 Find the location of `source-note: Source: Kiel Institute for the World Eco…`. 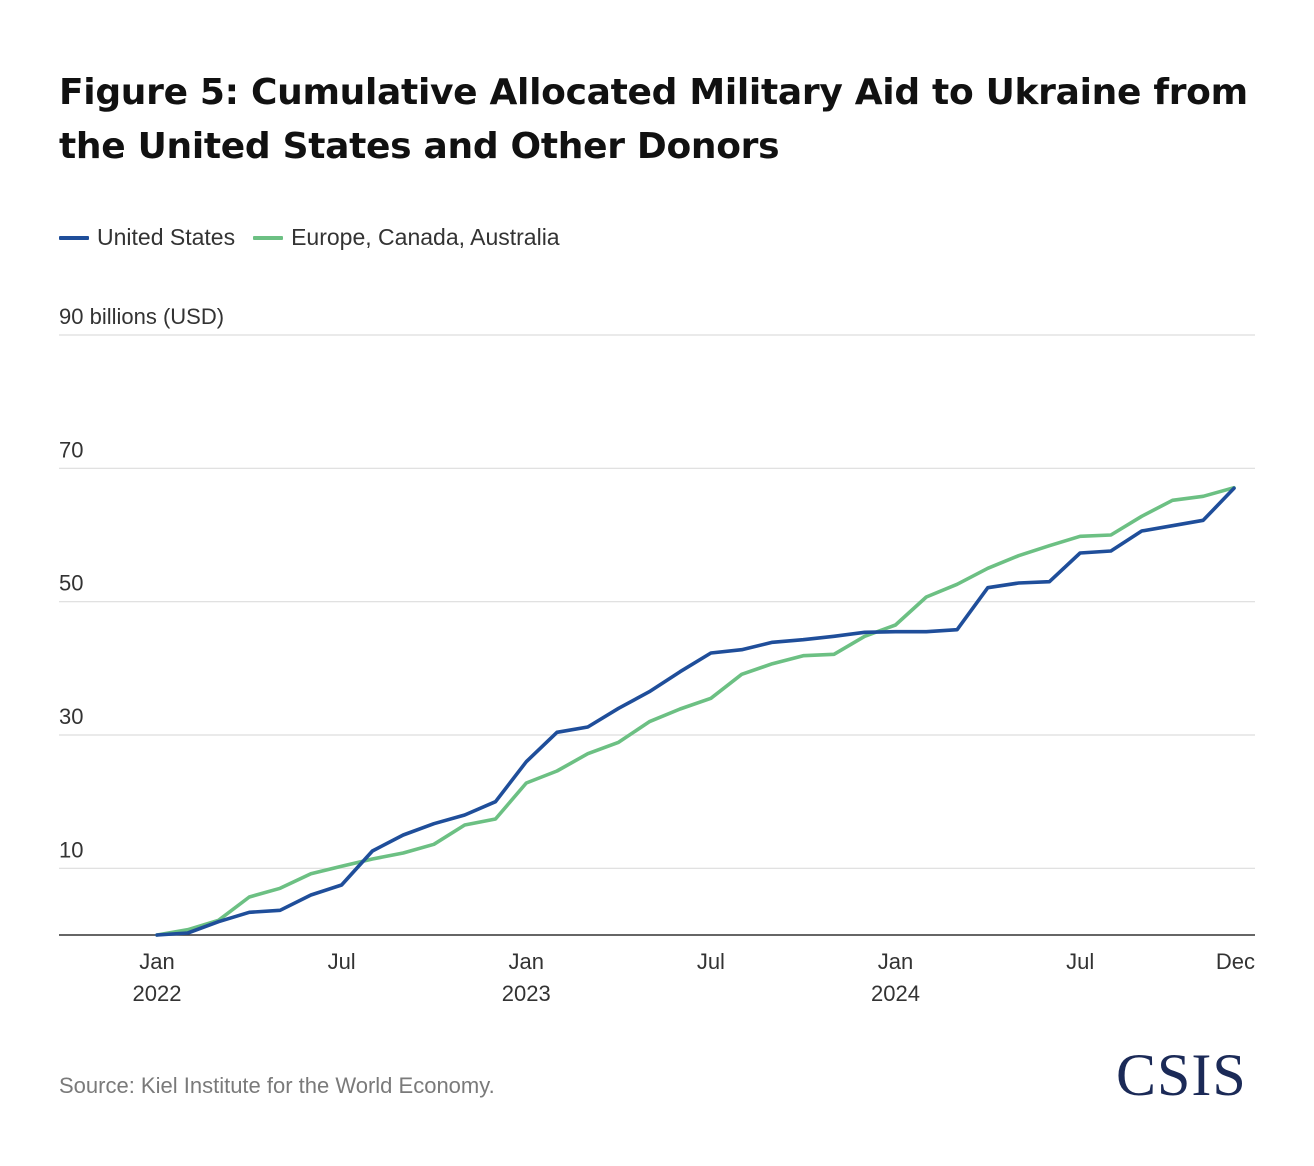

source-note: Source: Kiel Institute for the World Eco… is located at coordinates (277, 1085).